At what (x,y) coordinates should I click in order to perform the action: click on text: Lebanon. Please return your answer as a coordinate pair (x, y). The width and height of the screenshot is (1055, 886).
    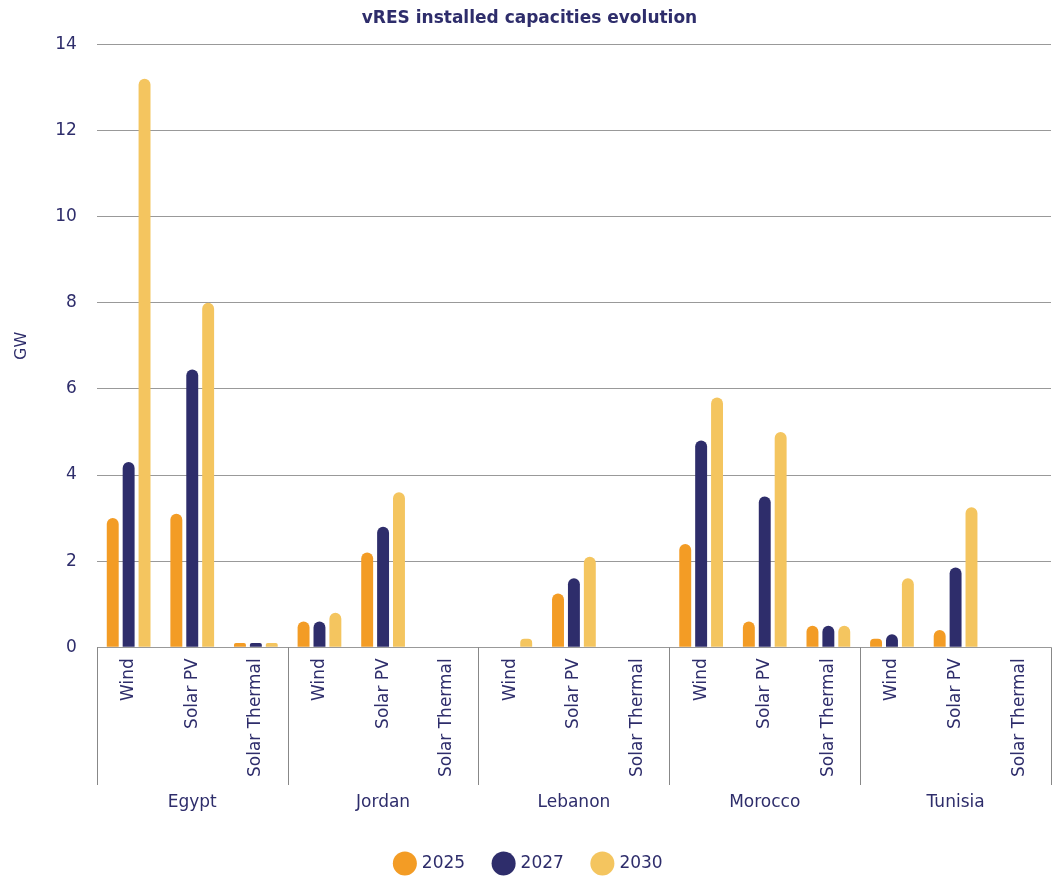
    Looking at the image, I should click on (574, 801).